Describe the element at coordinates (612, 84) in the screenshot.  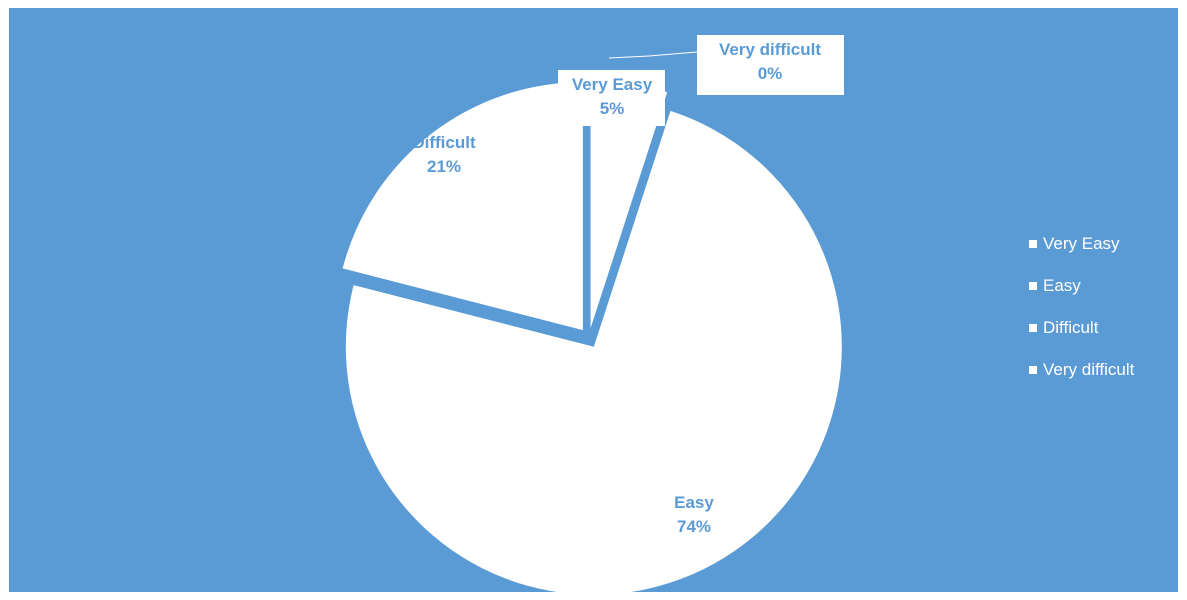
I see `data-label-category-very-easy: Very Easy` at that location.